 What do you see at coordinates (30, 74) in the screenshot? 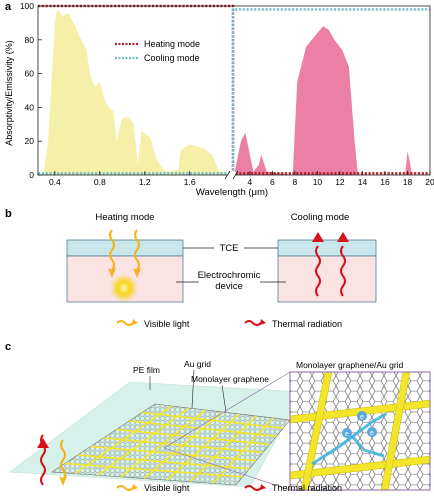
I see `y-tick-label: 60` at bounding box center [30, 74].